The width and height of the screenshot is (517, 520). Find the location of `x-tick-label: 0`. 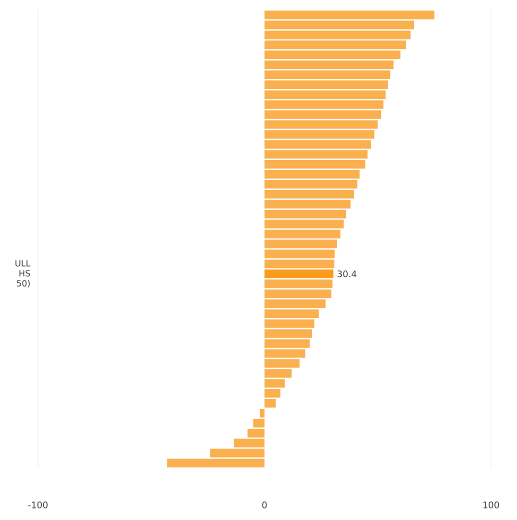

x-tick-label: 0 is located at coordinates (264, 505).